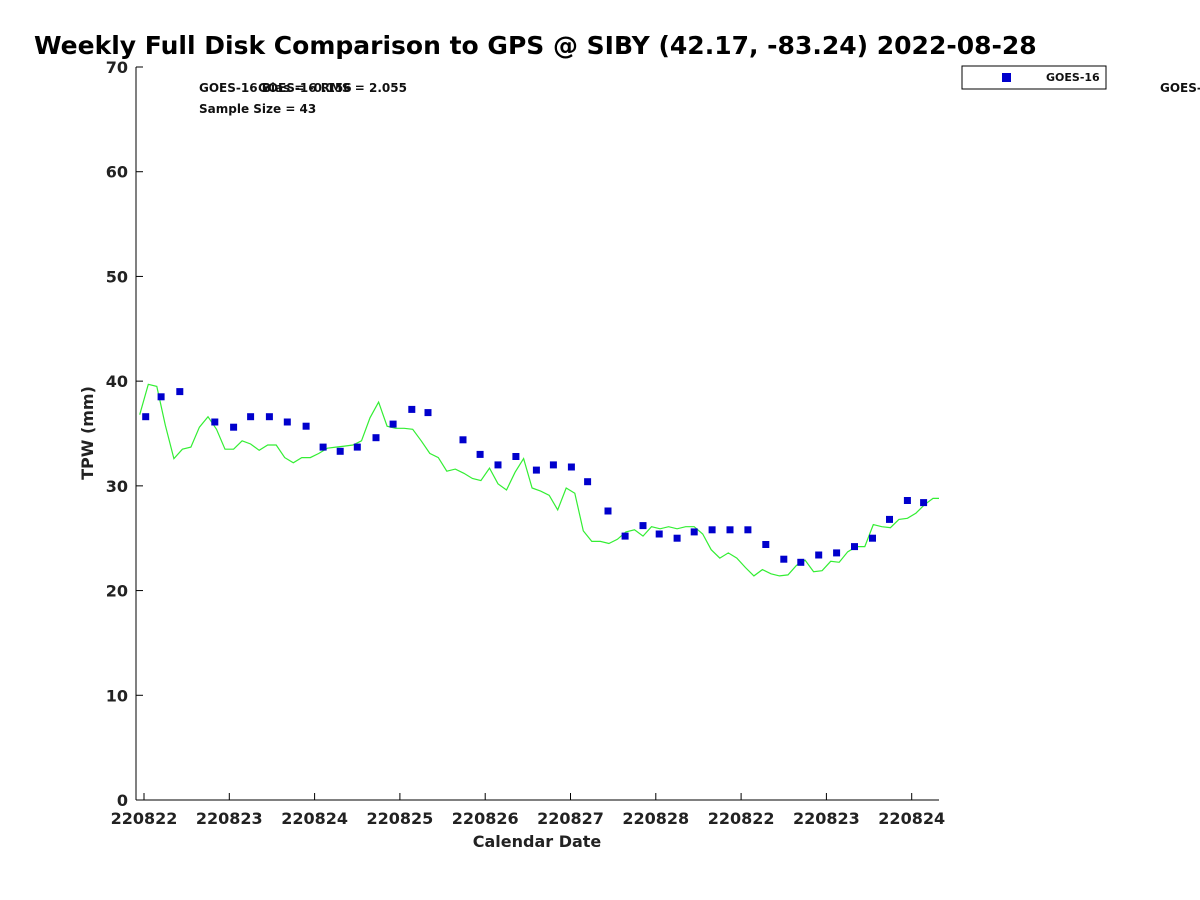 The width and height of the screenshot is (1200, 900). I want to click on x-tick-label: 220826, so click(485, 818).